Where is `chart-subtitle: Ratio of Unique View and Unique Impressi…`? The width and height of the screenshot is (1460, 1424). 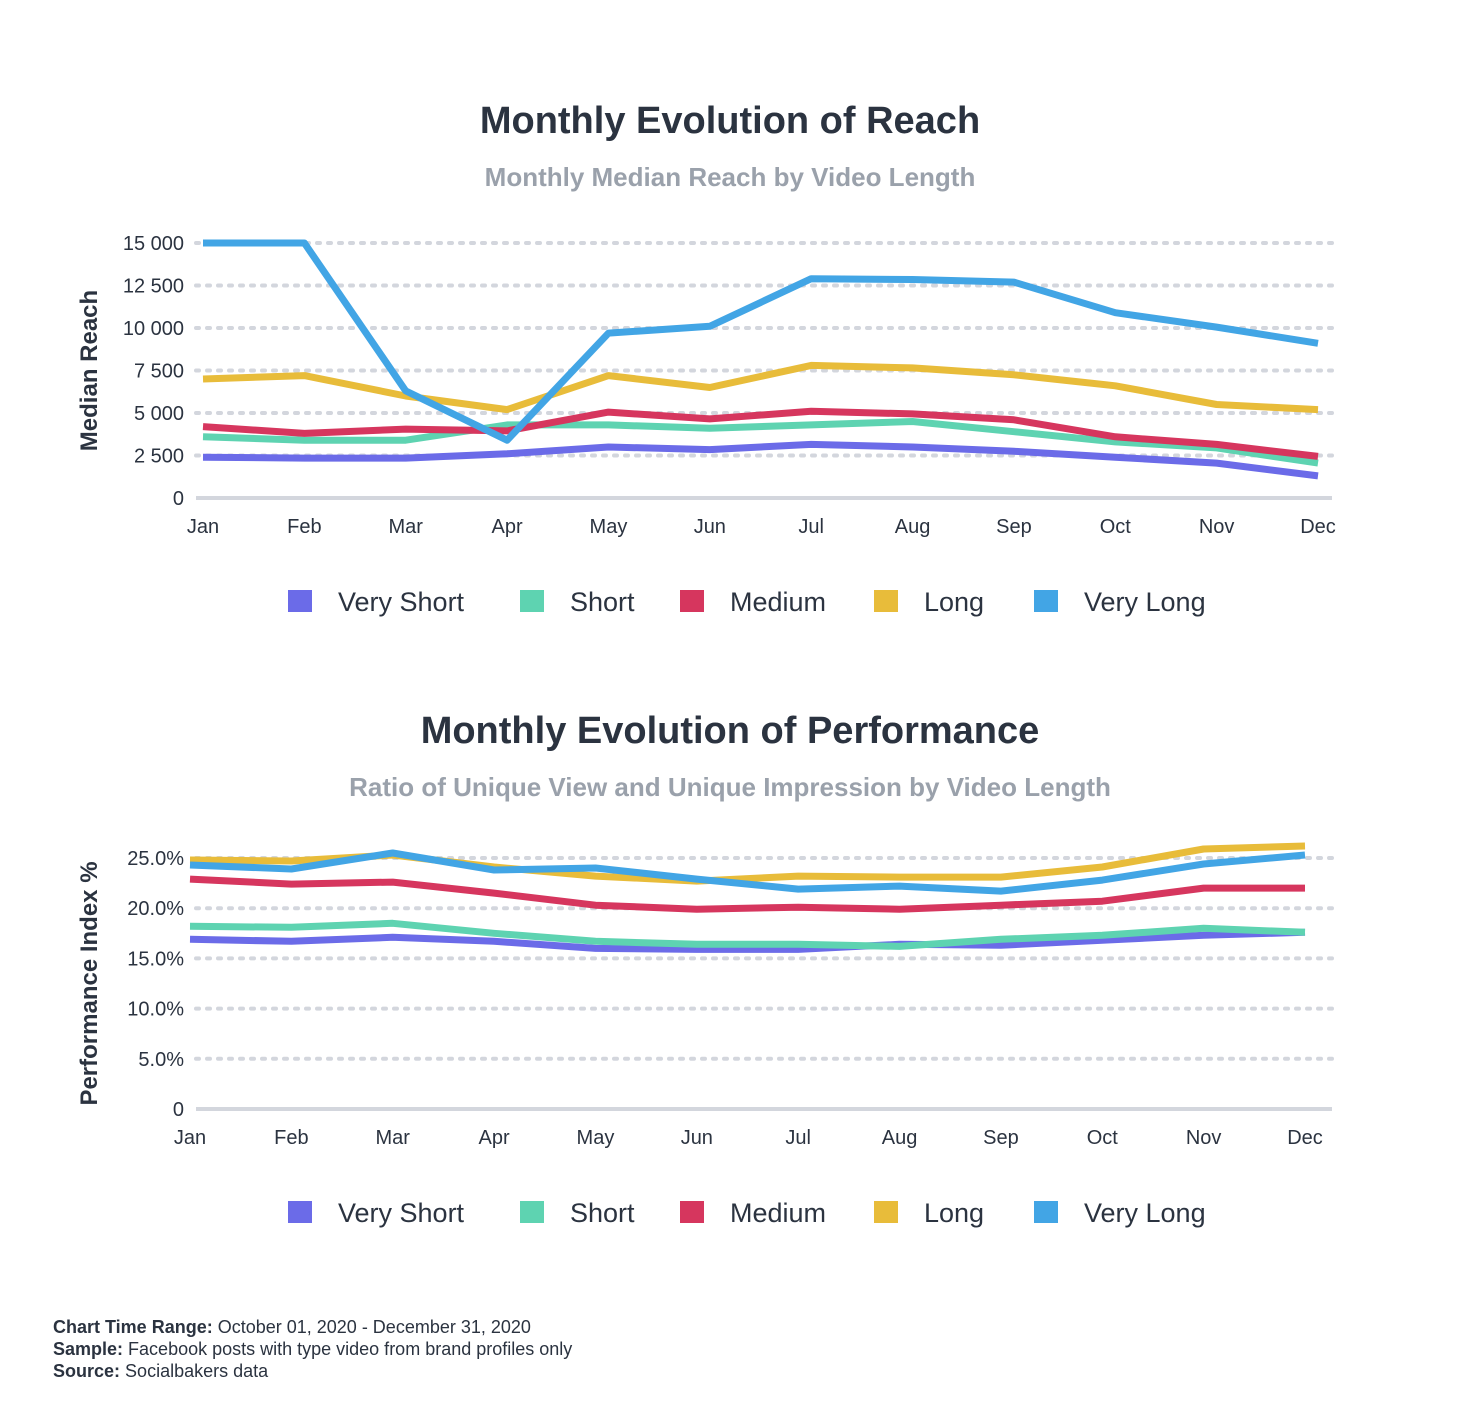 chart-subtitle: Ratio of Unique View and Unique Impressi… is located at coordinates (730, 787).